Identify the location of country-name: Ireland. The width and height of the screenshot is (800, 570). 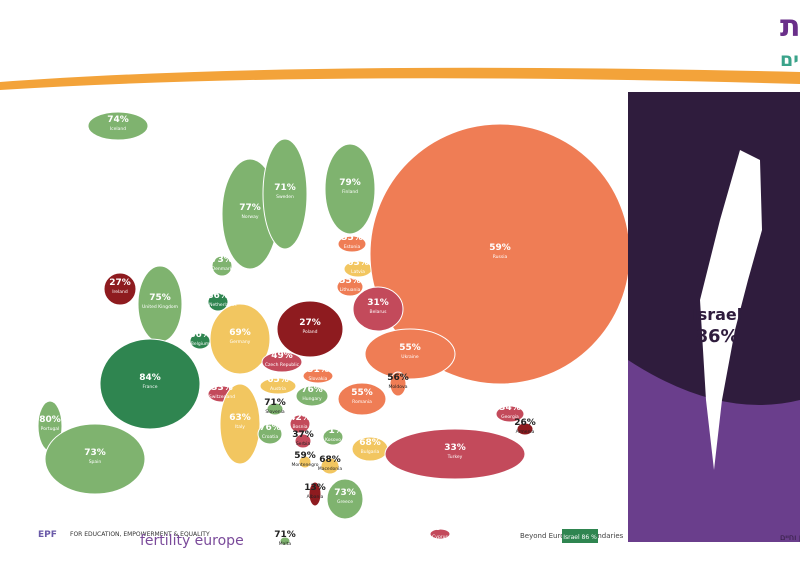
(120, 292).